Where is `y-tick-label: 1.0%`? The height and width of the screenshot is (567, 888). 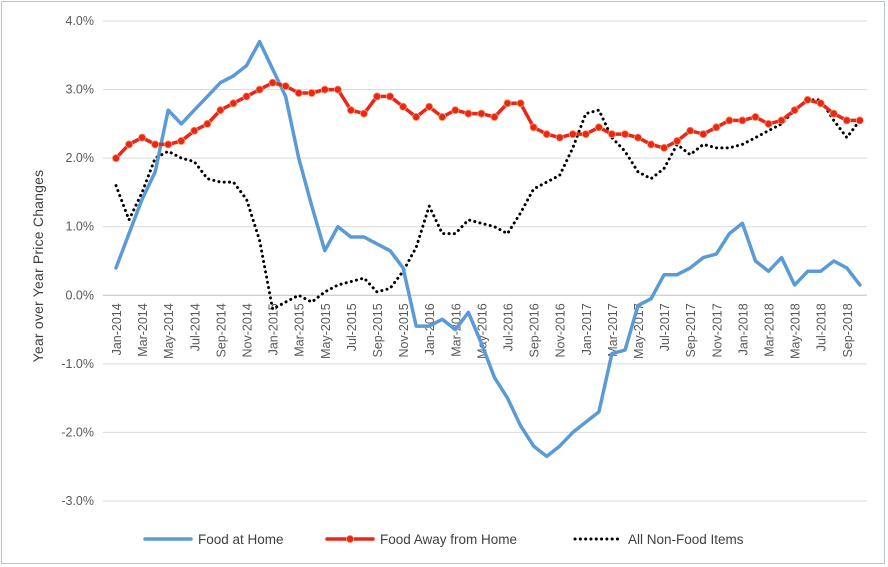
y-tick-label: 1.0% is located at coordinates (80, 227).